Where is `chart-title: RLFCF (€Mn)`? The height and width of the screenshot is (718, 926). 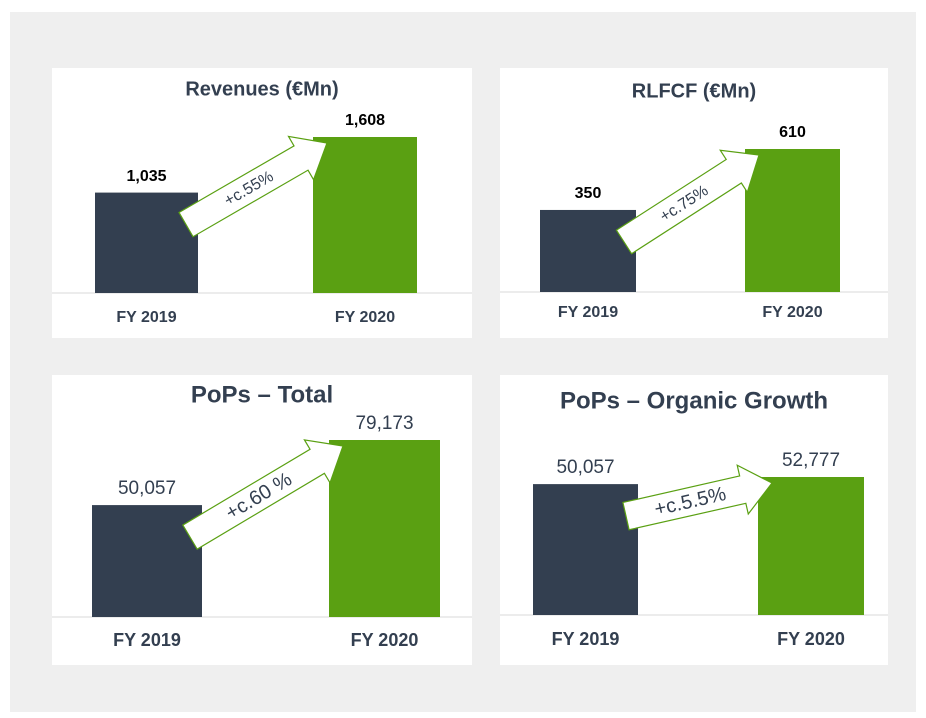 chart-title: RLFCF (€Mn) is located at coordinates (694, 91).